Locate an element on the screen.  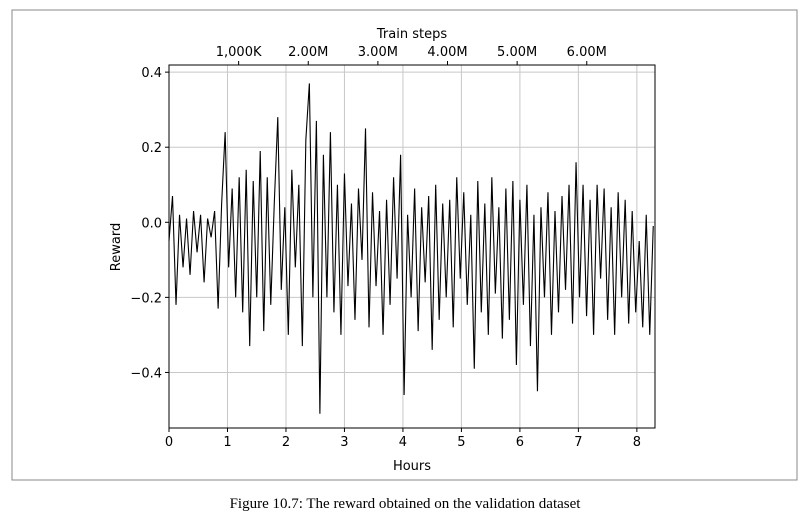
x-tick-label: 3 is located at coordinates (344, 442).